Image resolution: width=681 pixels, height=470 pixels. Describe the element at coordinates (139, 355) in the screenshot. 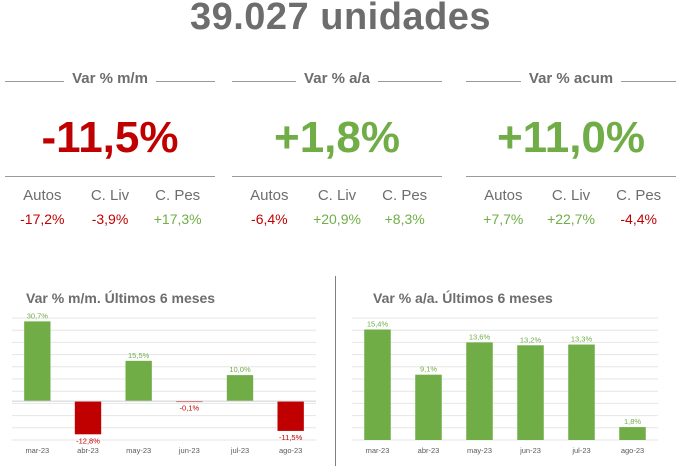

I see `data-label: 15,5%` at that location.